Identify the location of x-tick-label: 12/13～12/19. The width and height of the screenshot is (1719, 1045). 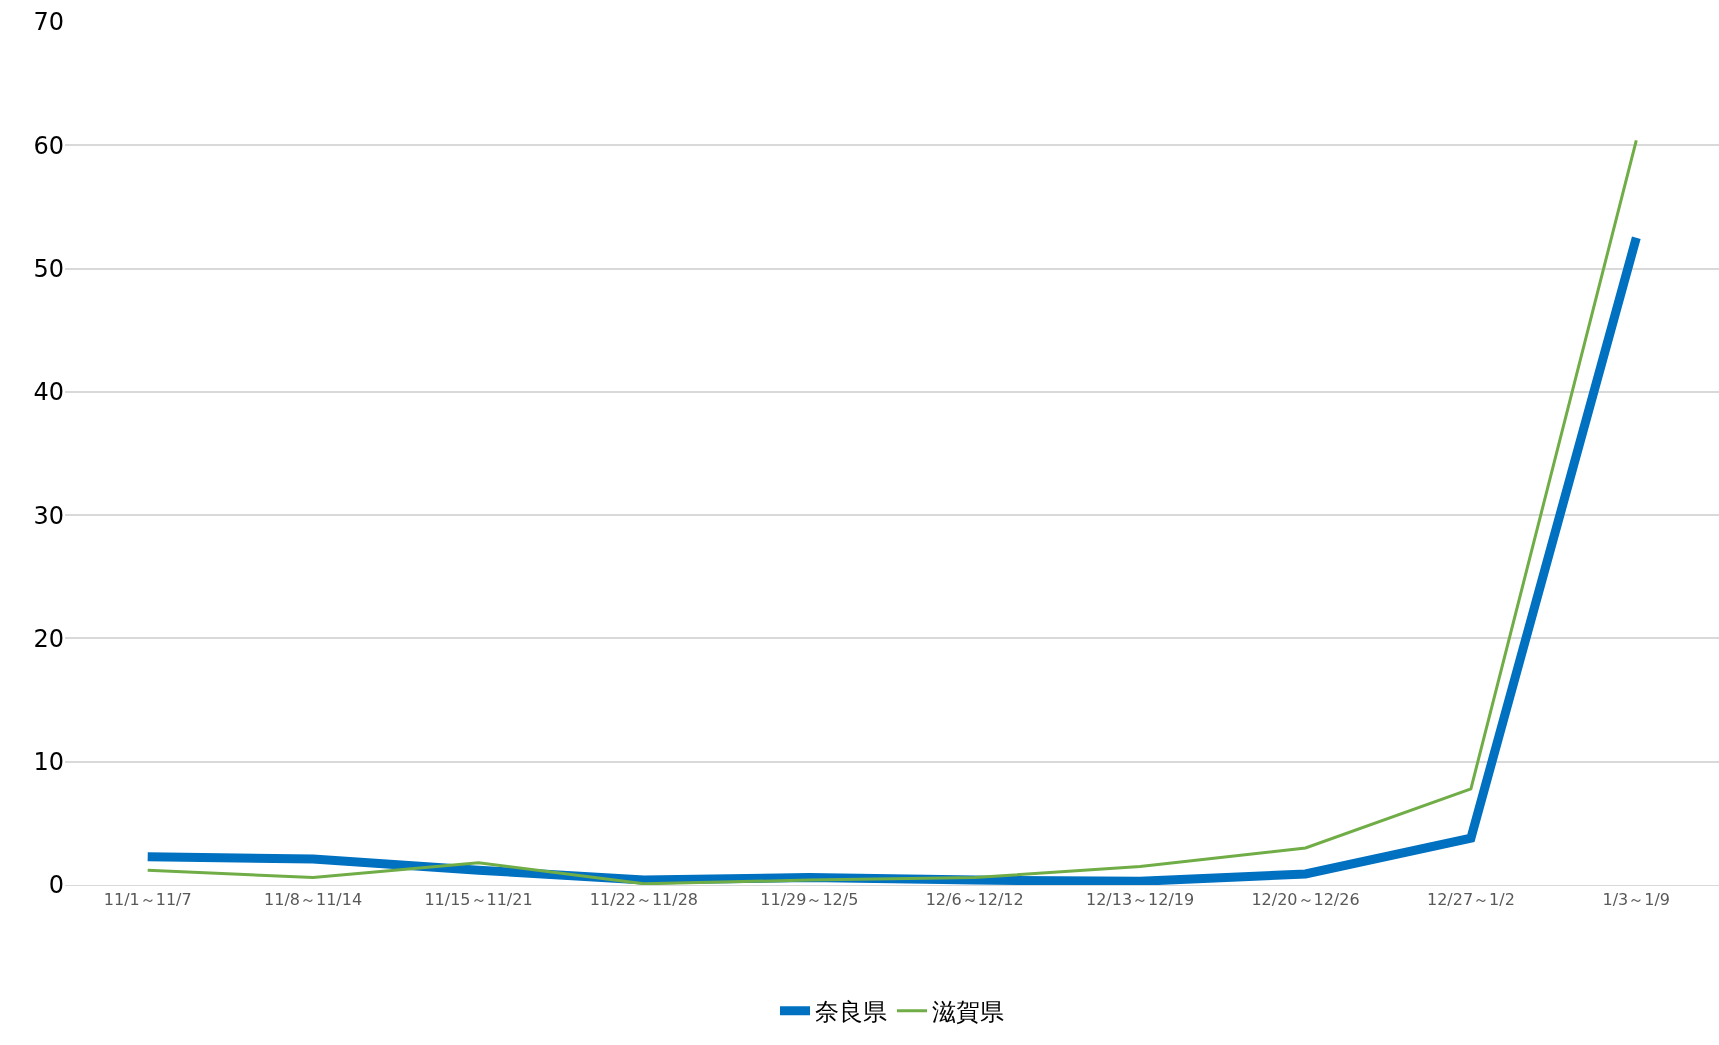
(1140, 900).